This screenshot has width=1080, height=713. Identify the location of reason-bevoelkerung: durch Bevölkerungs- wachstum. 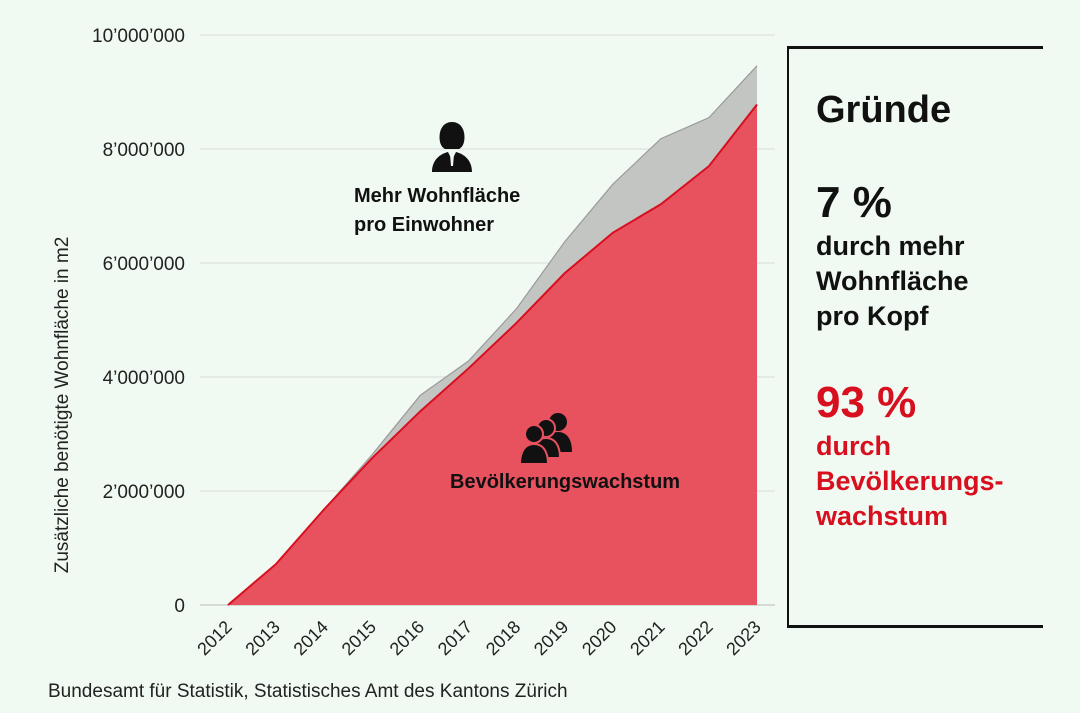
(928, 481).